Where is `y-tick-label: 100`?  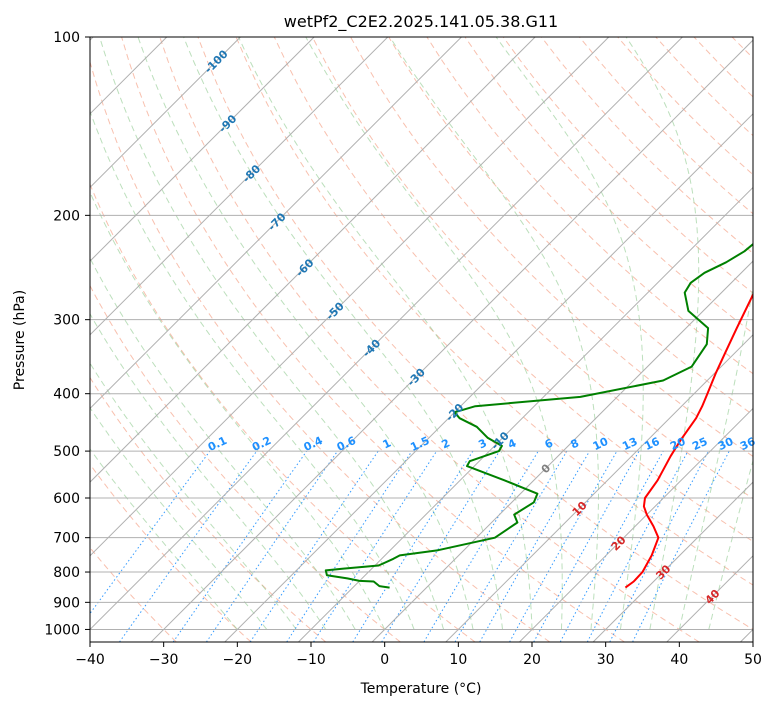
y-tick-label: 100 is located at coordinates (66, 38).